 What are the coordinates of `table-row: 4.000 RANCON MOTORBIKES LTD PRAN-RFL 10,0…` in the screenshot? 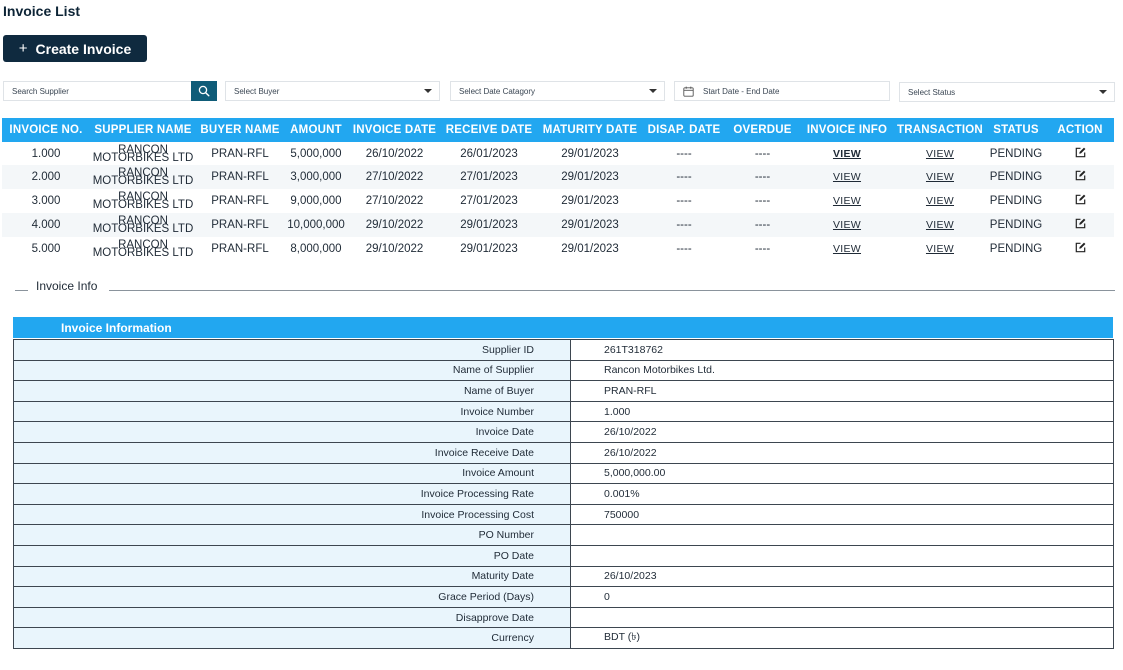 It's located at (558, 225).